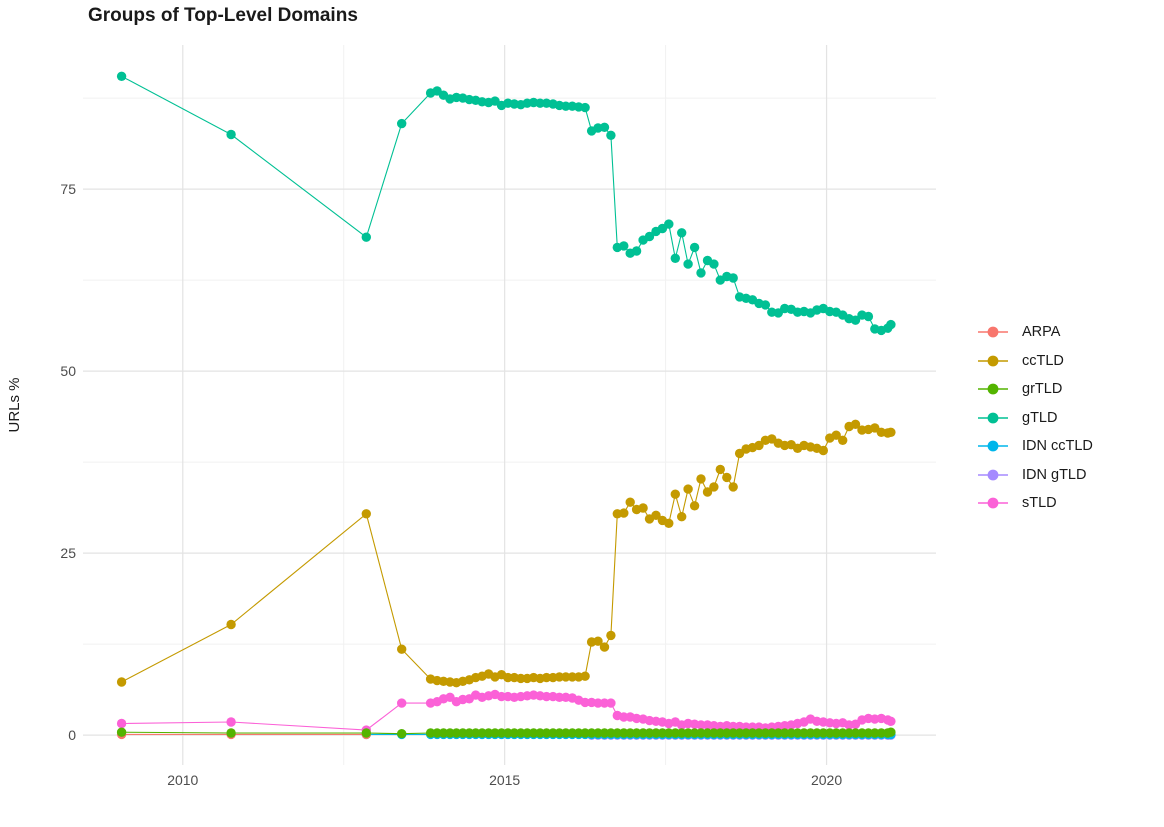 The height and width of the screenshot is (827, 1164). What do you see at coordinates (1057, 446) in the screenshot?
I see `legend-label: IDN ccTLD` at bounding box center [1057, 446].